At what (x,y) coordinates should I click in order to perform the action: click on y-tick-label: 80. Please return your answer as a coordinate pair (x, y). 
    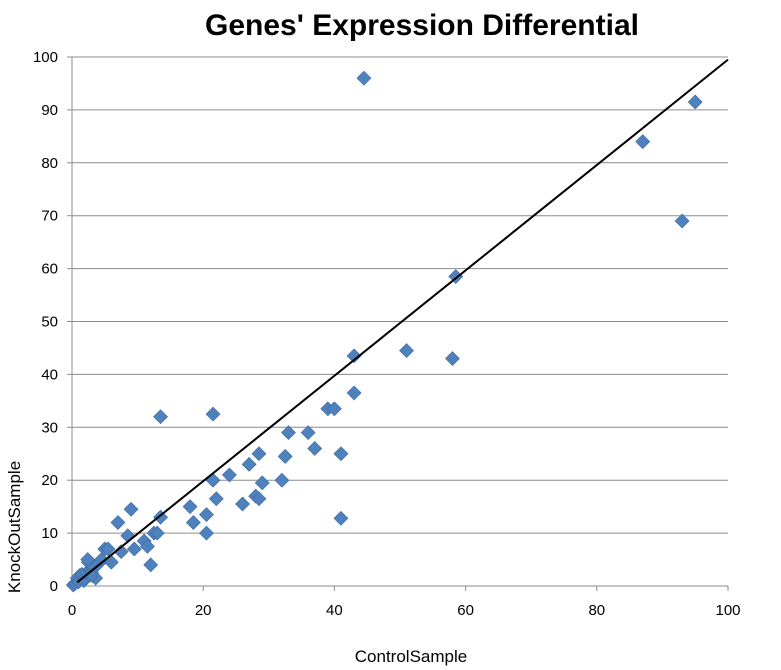
    Looking at the image, I should click on (49, 163).